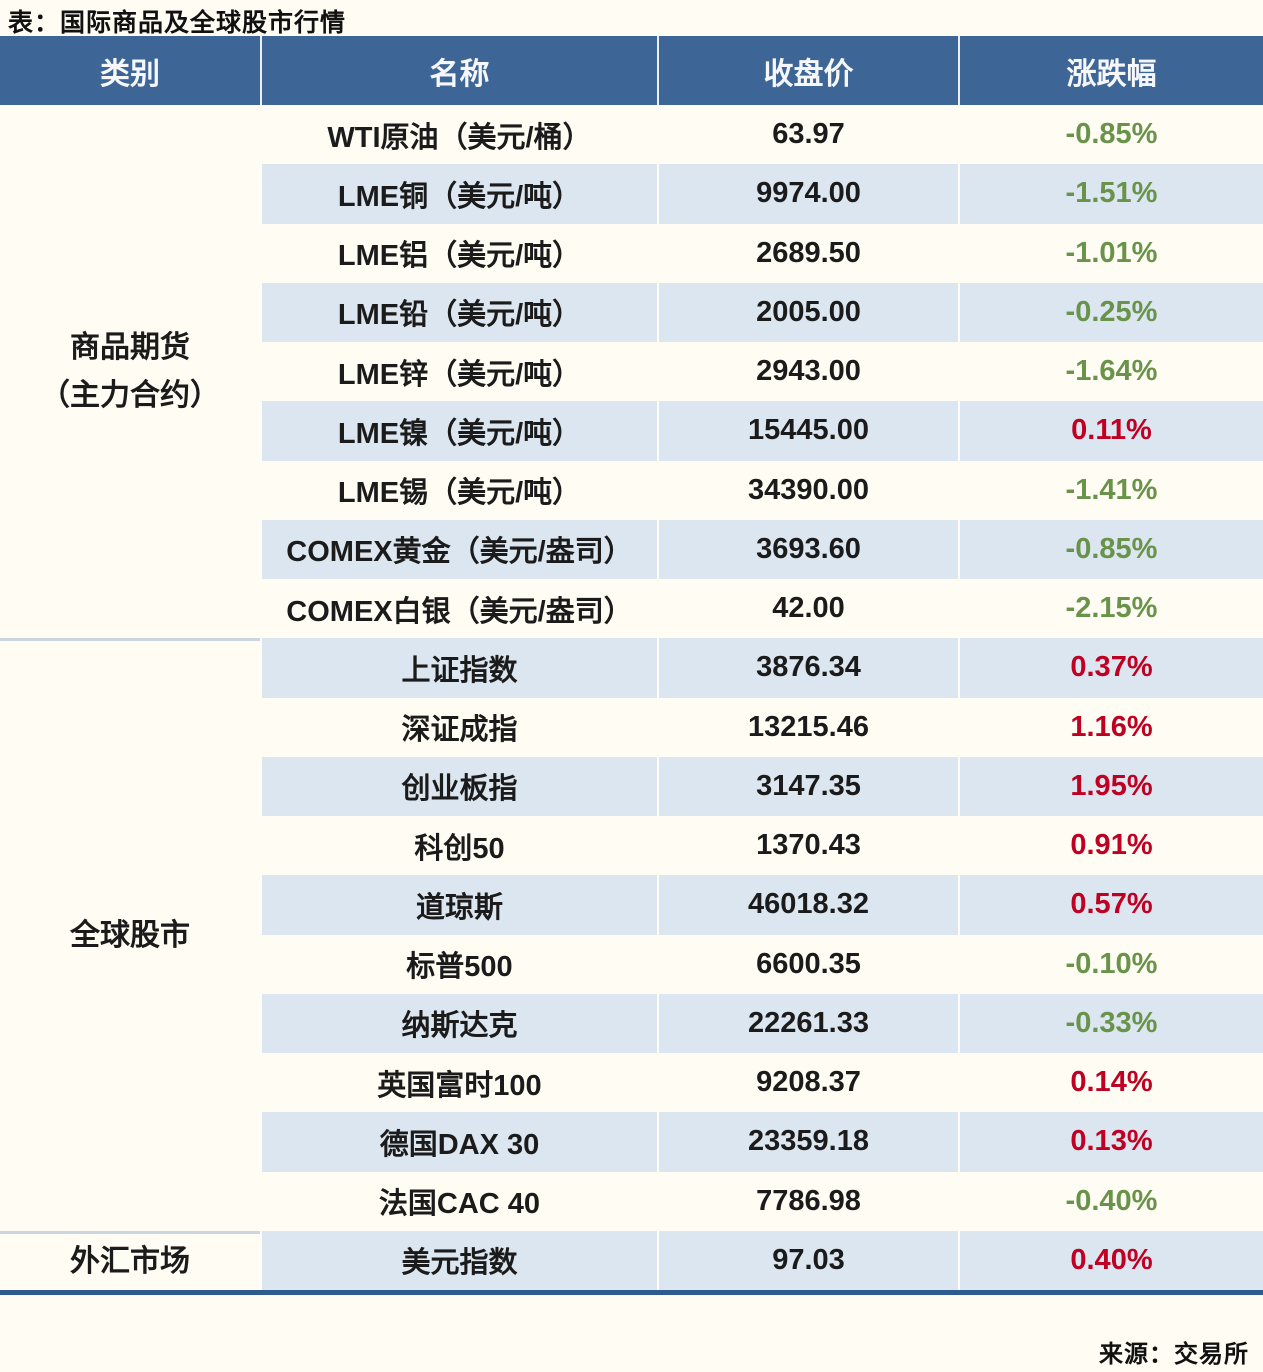 This screenshot has width=1263, height=1372. What do you see at coordinates (130, 372) in the screenshot?
I see `category-commodity-futures: 商品期货 （主力合约）` at bounding box center [130, 372].